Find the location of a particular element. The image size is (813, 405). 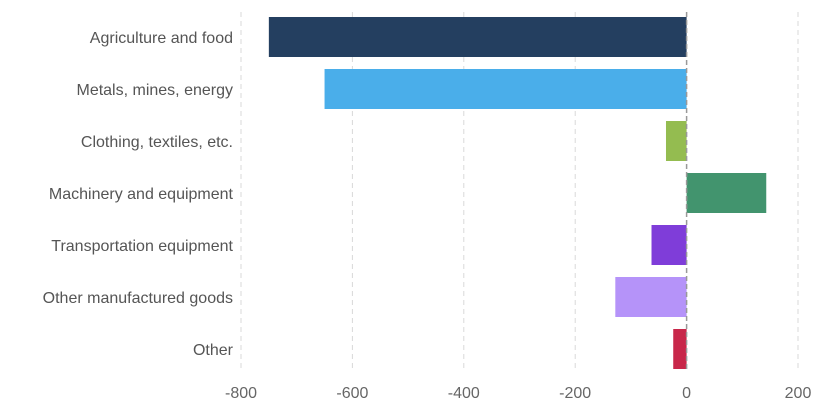

x-tick-label: -200 is located at coordinates (575, 393).